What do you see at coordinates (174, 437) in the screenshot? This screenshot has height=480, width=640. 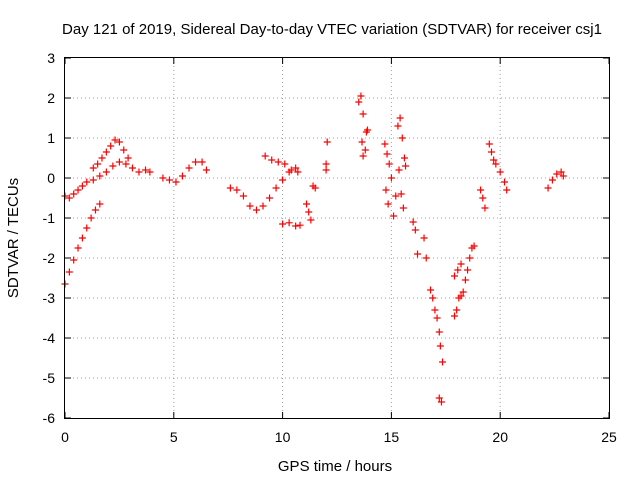 I see `x-tick-label: 5` at bounding box center [174, 437].